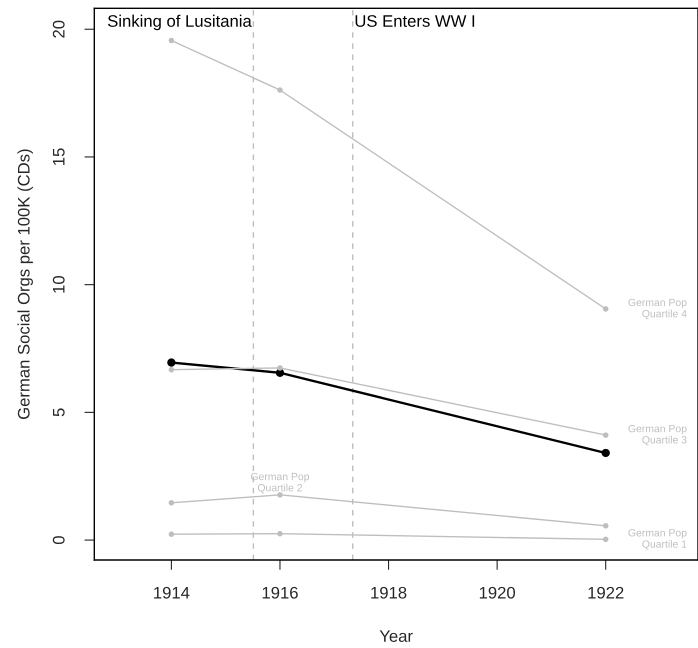 The image size is (698, 648). What do you see at coordinates (280, 592) in the screenshot?
I see `x-tick-label: 1916` at bounding box center [280, 592].